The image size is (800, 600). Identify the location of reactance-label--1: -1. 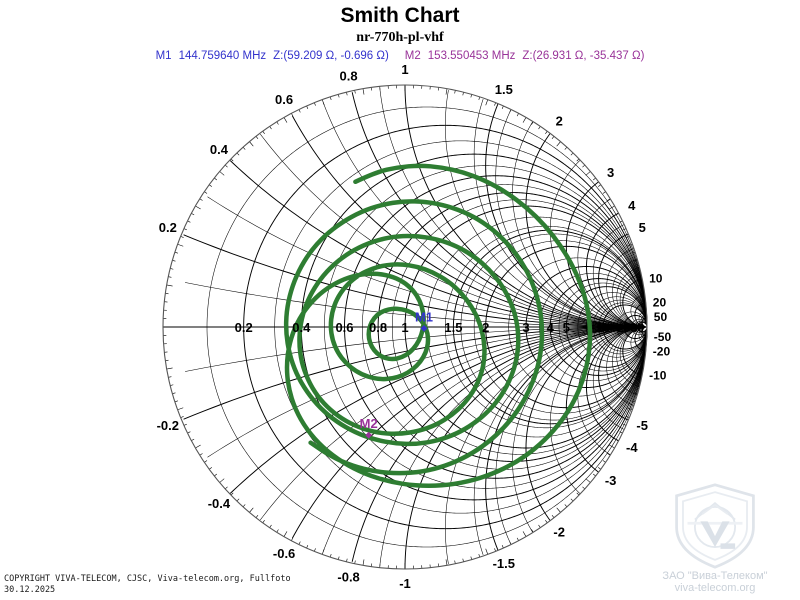
(405, 583).